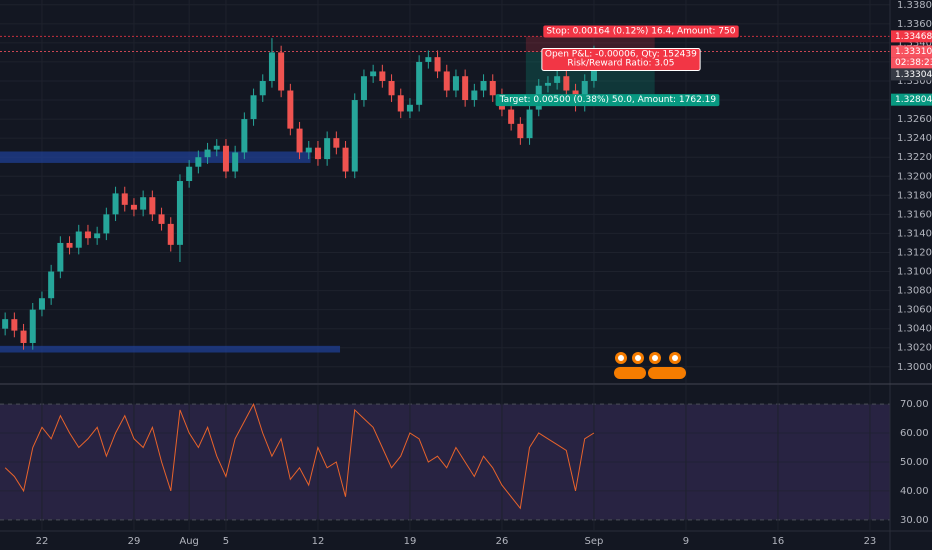 Image resolution: width=932 pixels, height=550 pixels. I want to click on rsi-line, so click(299, 456).